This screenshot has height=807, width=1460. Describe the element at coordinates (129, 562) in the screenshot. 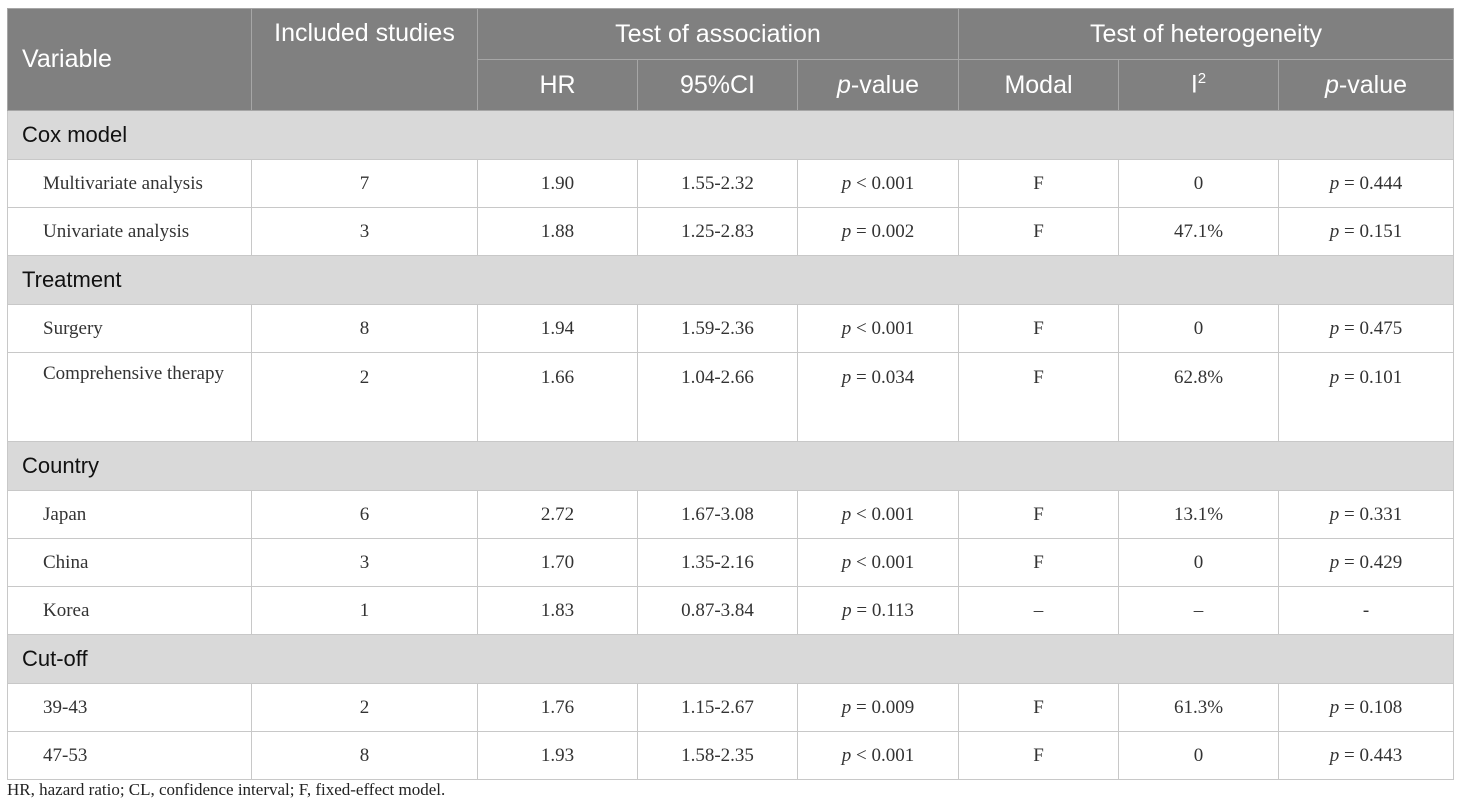

I see `row-label: China` at that location.